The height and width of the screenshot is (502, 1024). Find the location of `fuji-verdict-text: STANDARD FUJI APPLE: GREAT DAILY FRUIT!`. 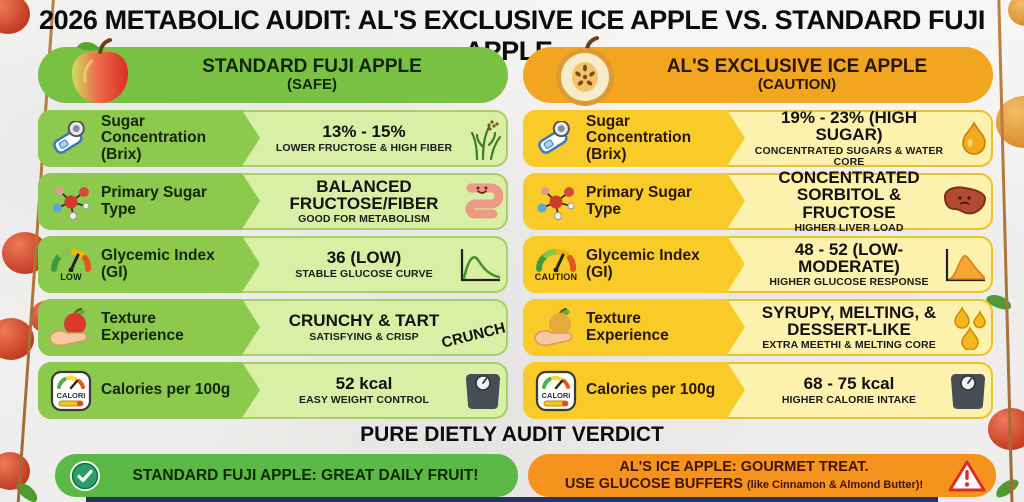

fuji-verdict-text: STANDARD FUJI APPLE: GREAT DAILY FRUIT! is located at coordinates (305, 475).